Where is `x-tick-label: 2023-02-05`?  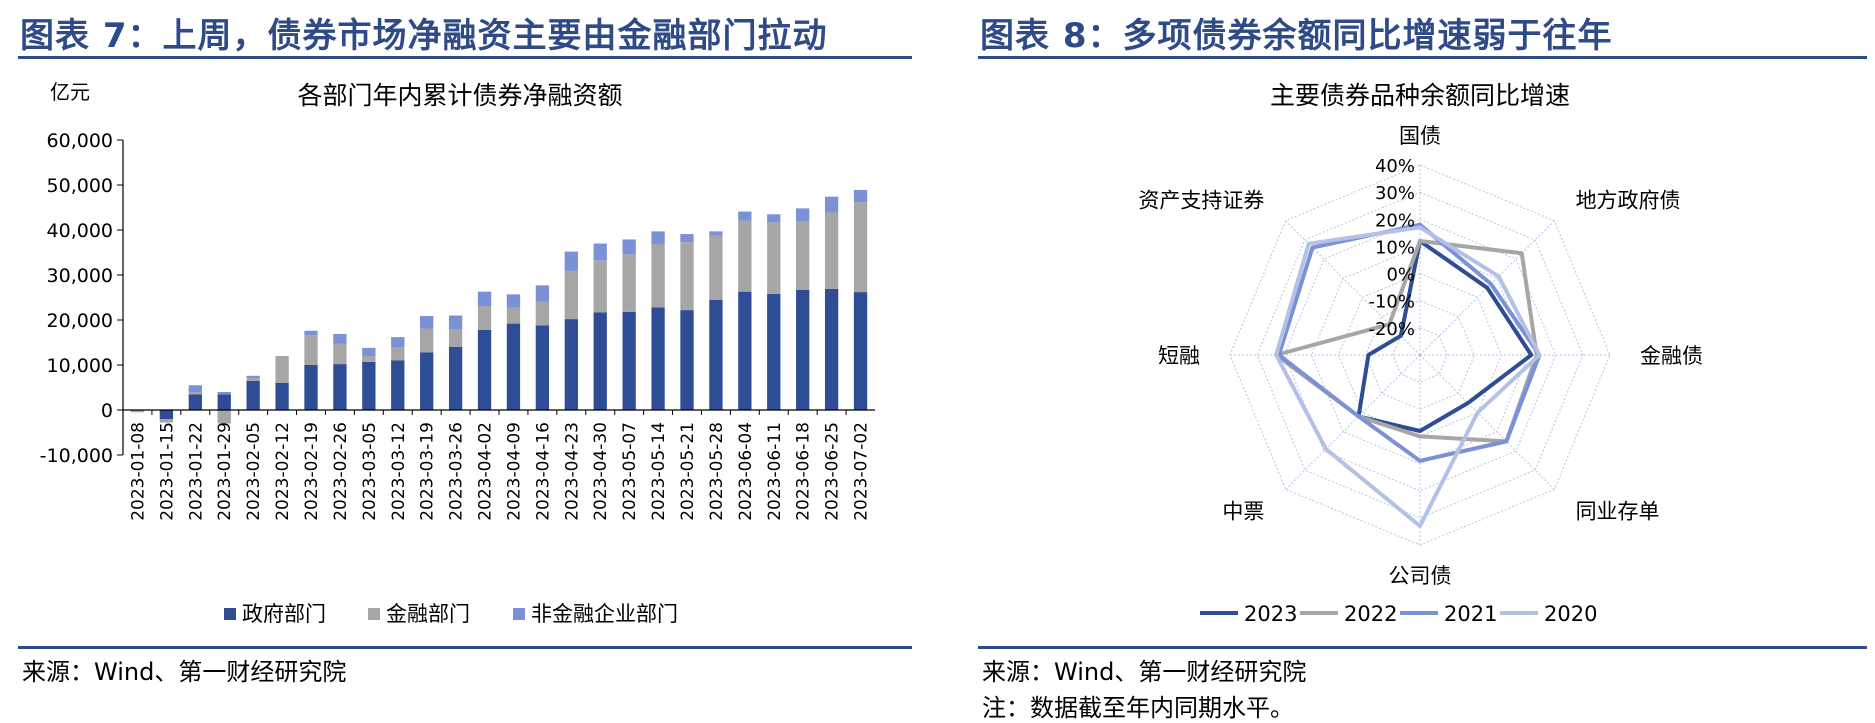
x-tick-label: 2023-02-05 is located at coordinates (254, 471).